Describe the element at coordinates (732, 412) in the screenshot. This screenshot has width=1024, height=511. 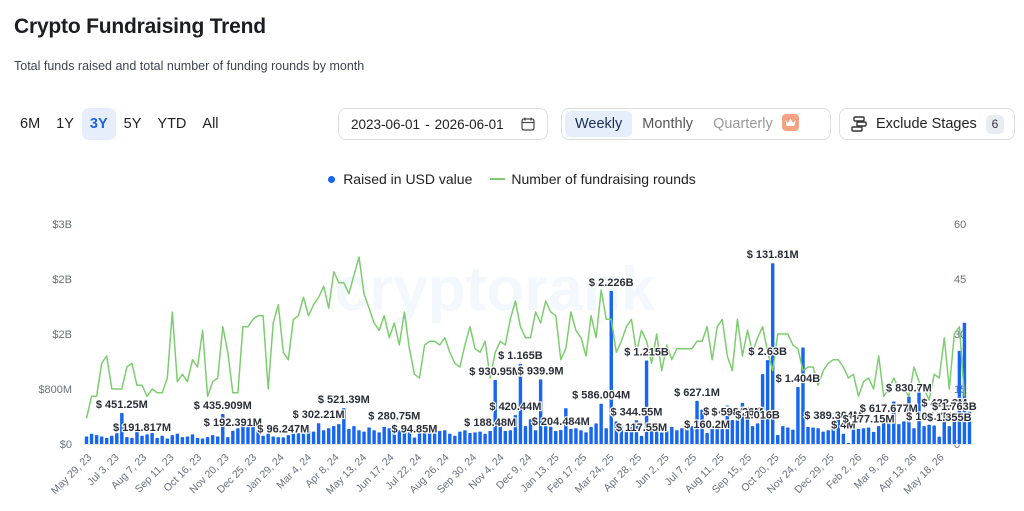
I see `bar-data-label: $ 345.206M` at that location.